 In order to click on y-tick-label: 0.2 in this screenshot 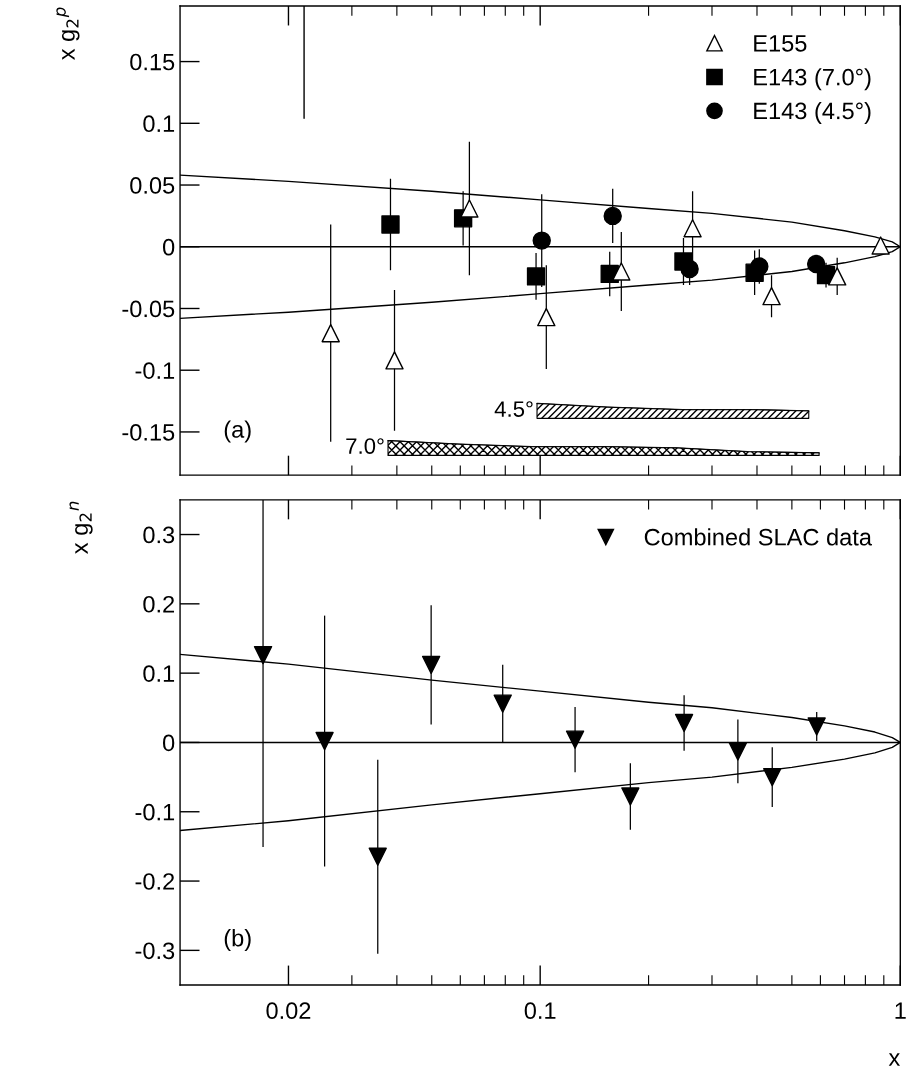, I will do `click(159, 604)`.